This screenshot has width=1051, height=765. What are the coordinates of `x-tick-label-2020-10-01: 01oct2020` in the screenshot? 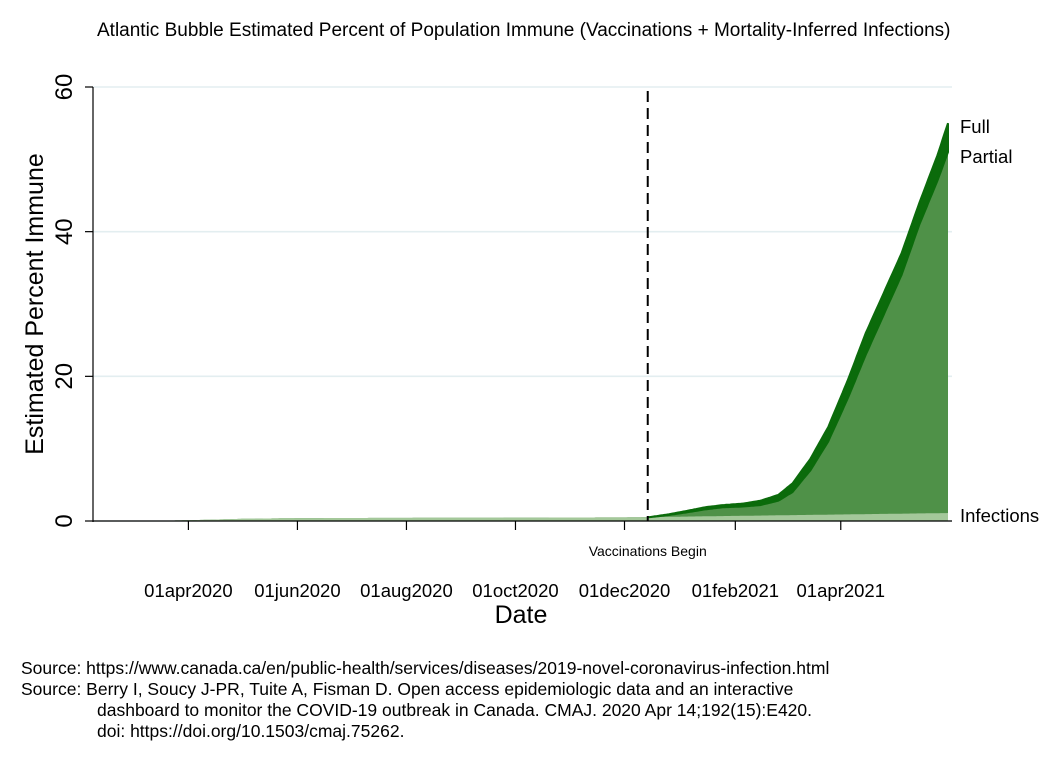 It's located at (515, 590).